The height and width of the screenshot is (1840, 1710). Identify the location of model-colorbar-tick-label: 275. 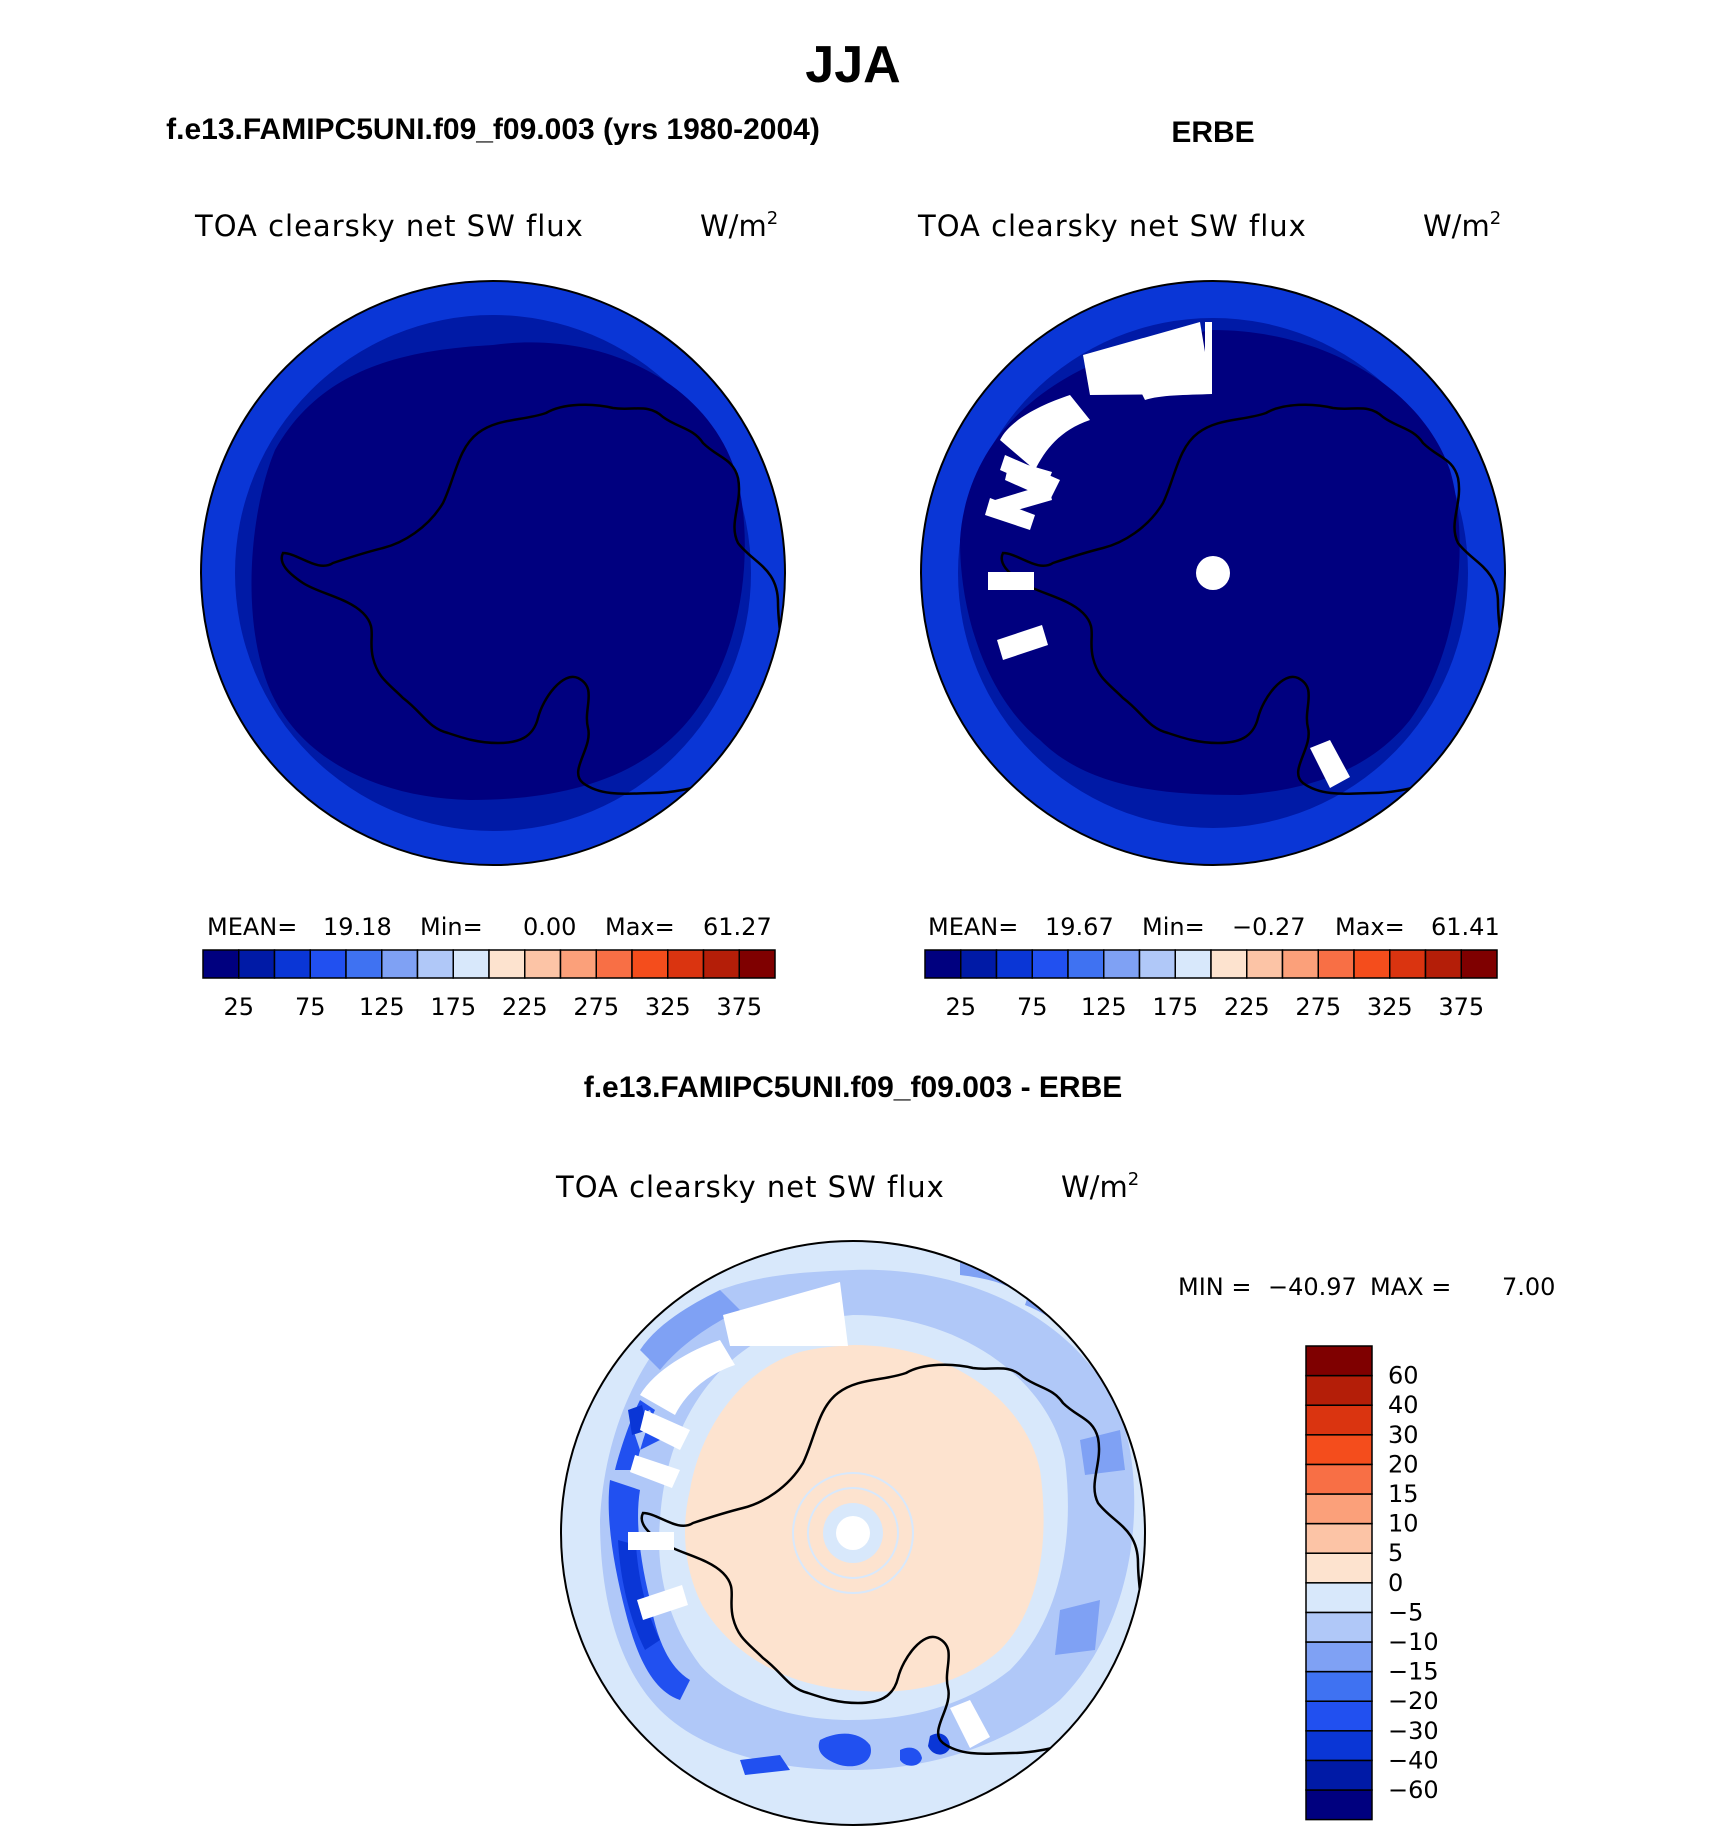
(596, 1007).